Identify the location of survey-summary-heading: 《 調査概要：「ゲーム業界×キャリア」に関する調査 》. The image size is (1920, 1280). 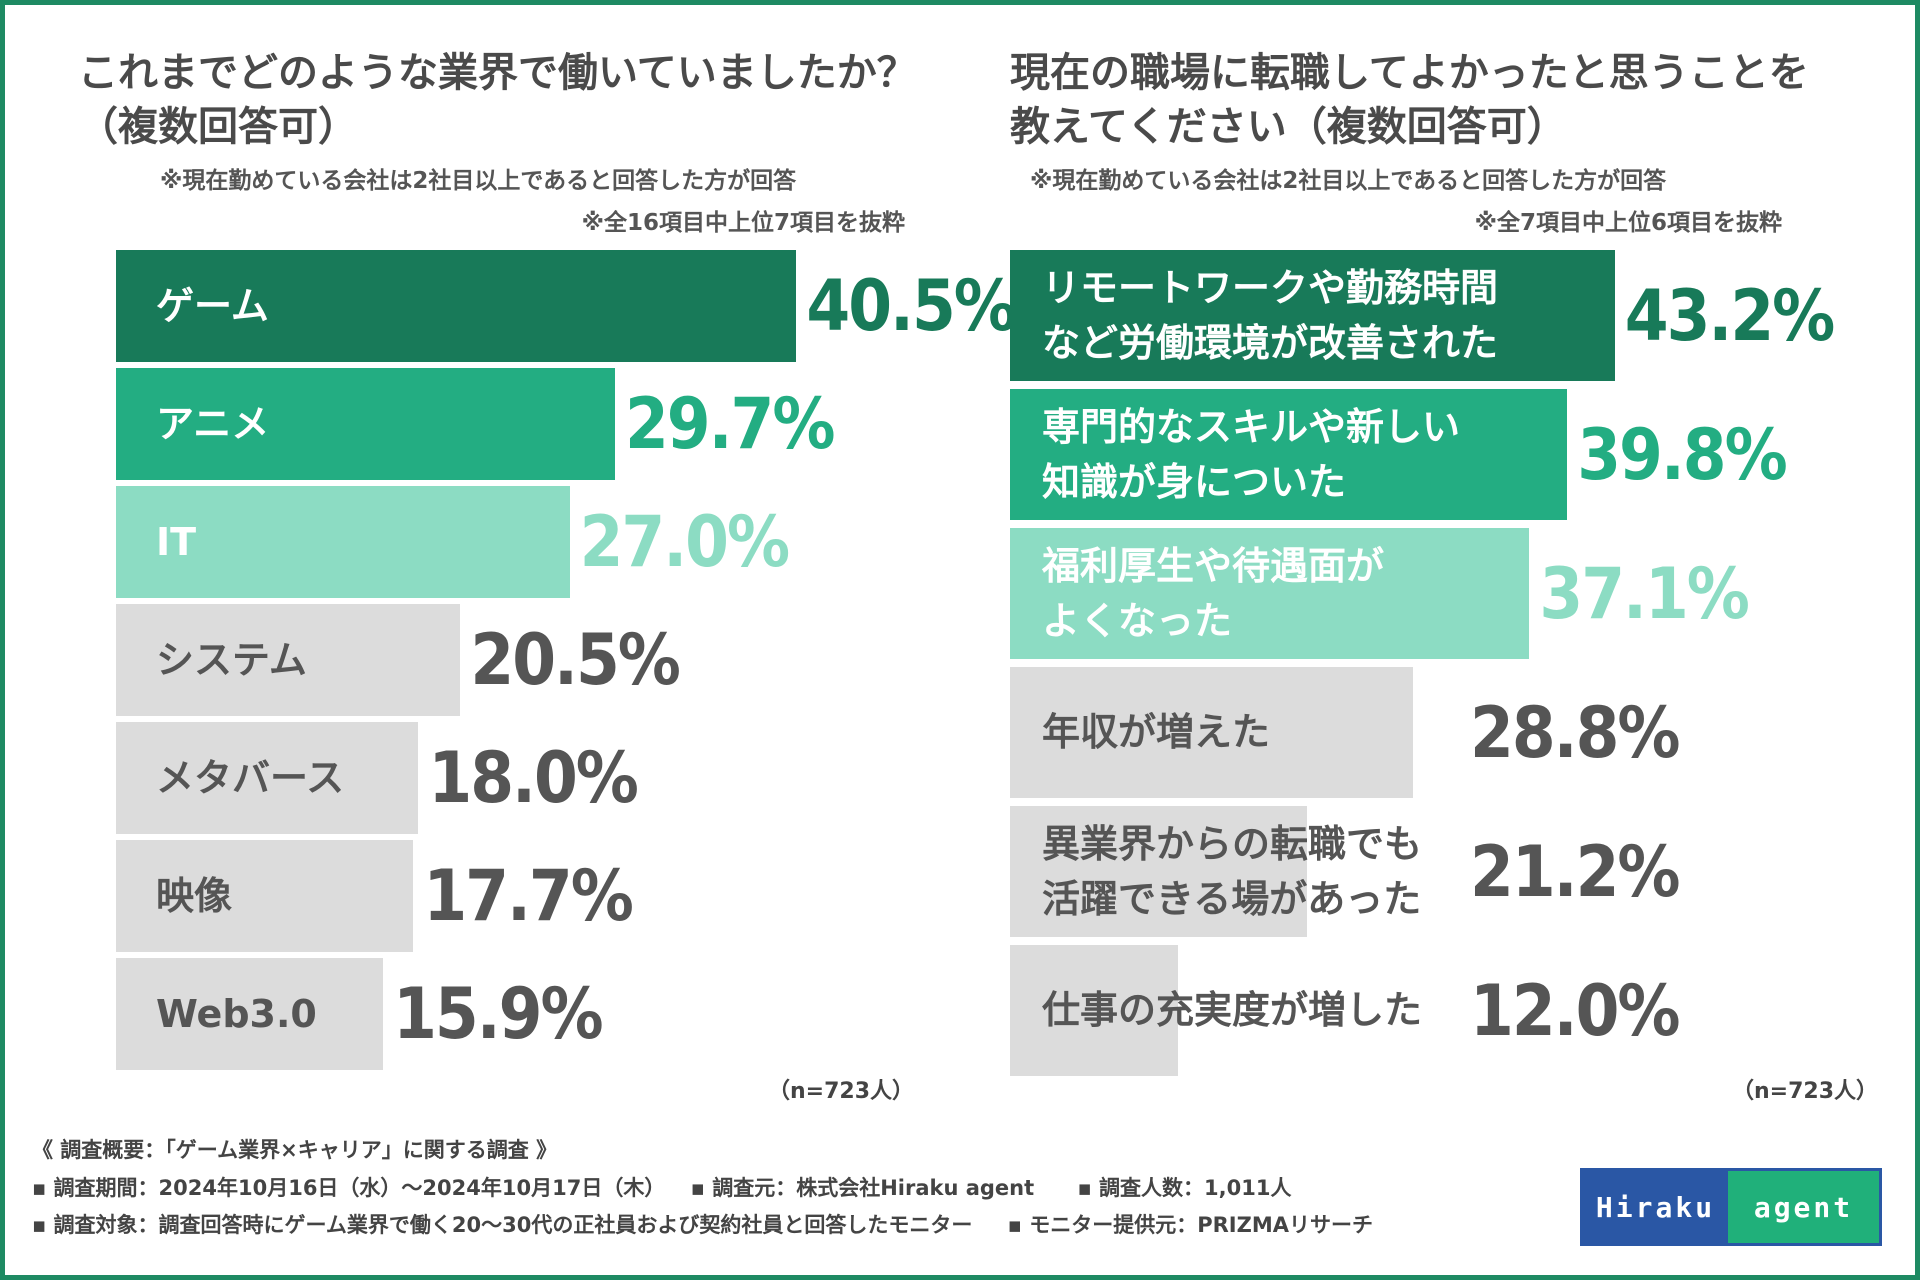
(295, 1150).